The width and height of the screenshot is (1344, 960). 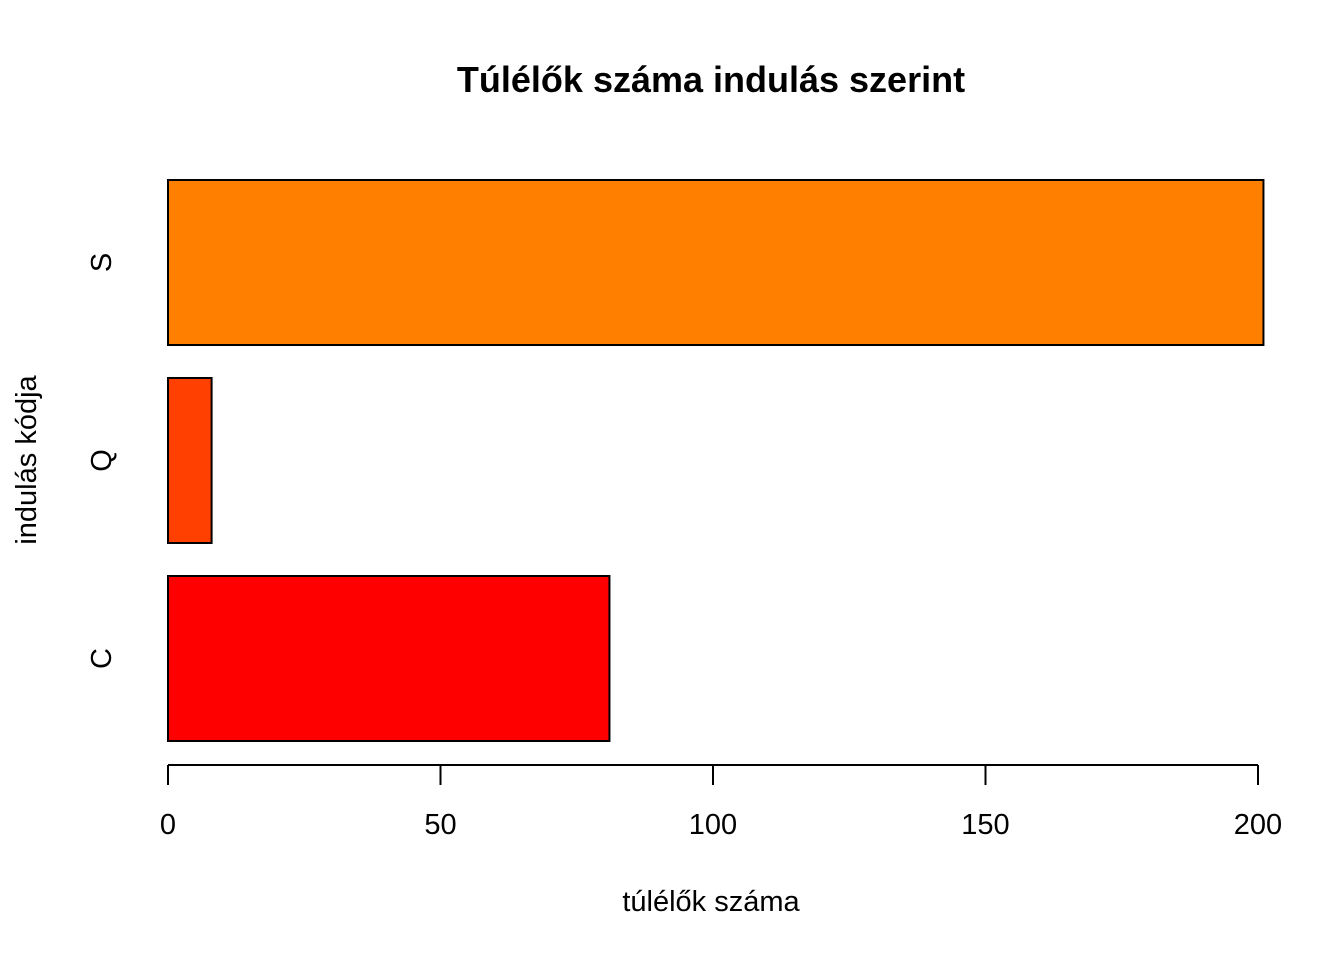 What do you see at coordinates (190, 460) in the screenshot?
I see `bar-q` at bounding box center [190, 460].